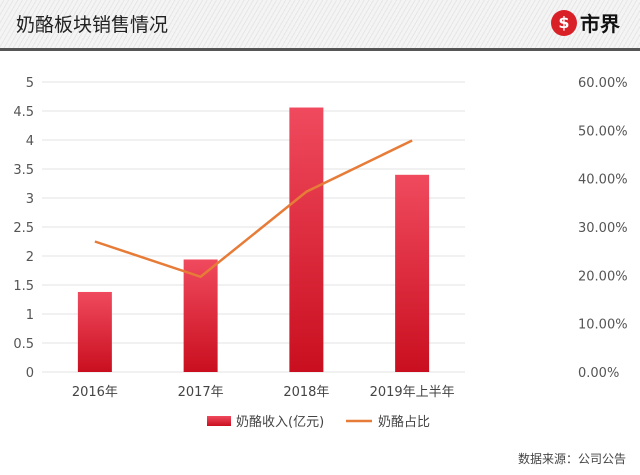 The image size is (640, 475). Describe the element at coordinates (30, 83) in the screenshot. I see `left-tick-label: 5` at that location.